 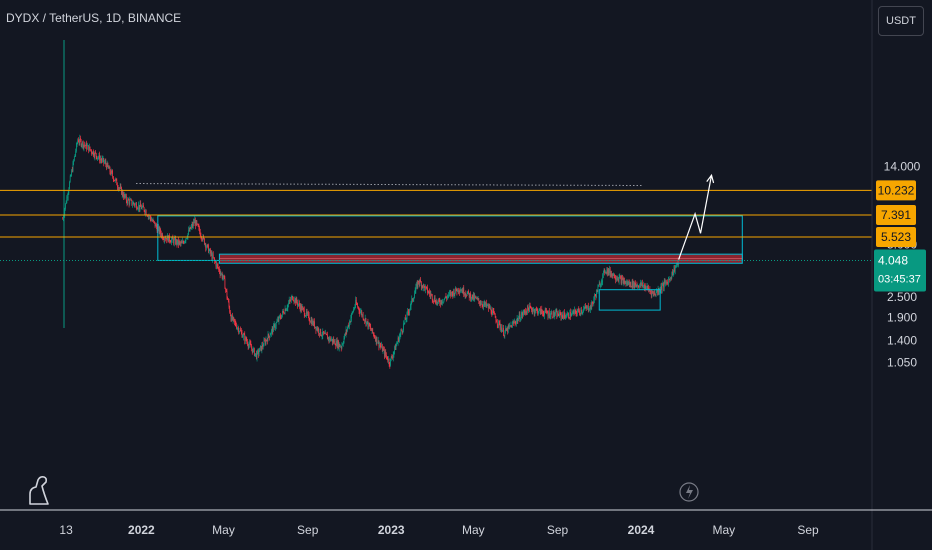 What do you see at coordinates (901, 21) in the screenshot?
I see `currency-button: USDT` at bounding box center [901, 21].